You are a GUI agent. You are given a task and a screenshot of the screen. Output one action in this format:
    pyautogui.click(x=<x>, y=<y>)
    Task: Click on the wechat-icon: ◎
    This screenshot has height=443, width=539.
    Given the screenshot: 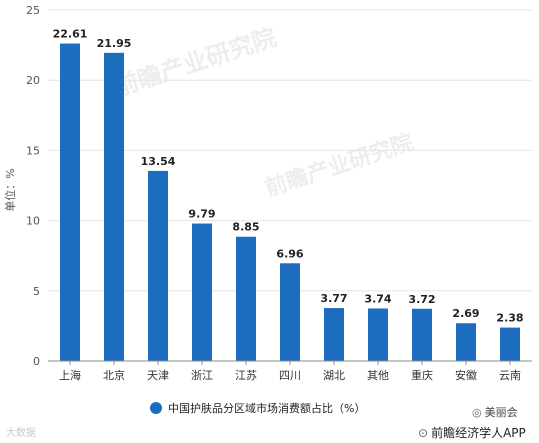 What is the action you would take?
    pyautogui.click(x=477, y=412)
    